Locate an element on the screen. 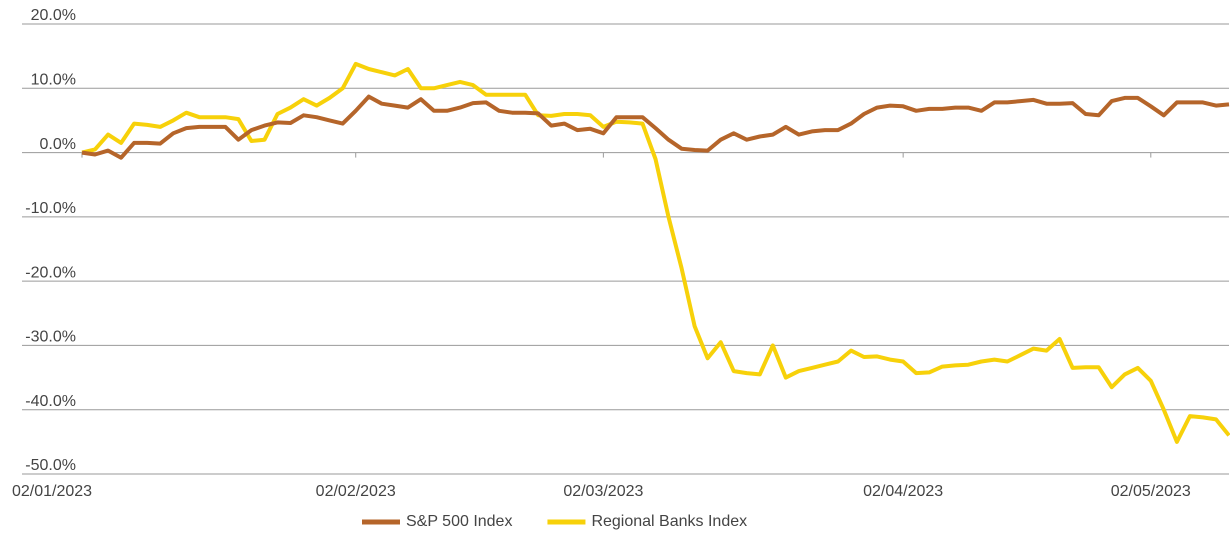 The height and width of the screenshot is (533, 1230). x-tick-label: 02/02/2023 is located at coordinates (356, 491).